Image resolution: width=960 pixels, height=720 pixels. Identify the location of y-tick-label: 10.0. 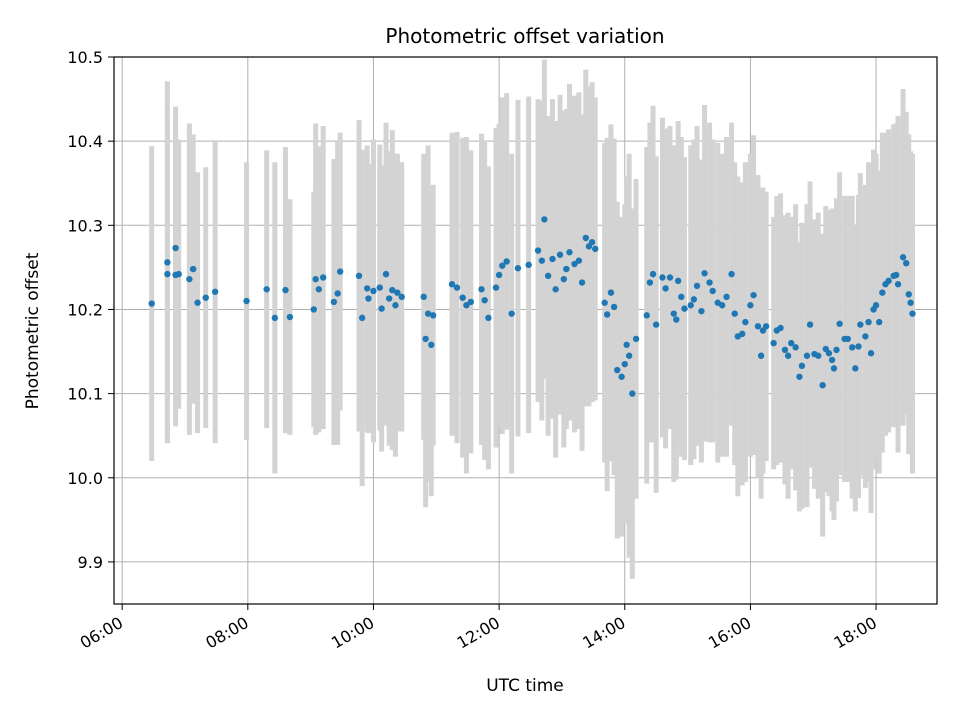
(85, 478).